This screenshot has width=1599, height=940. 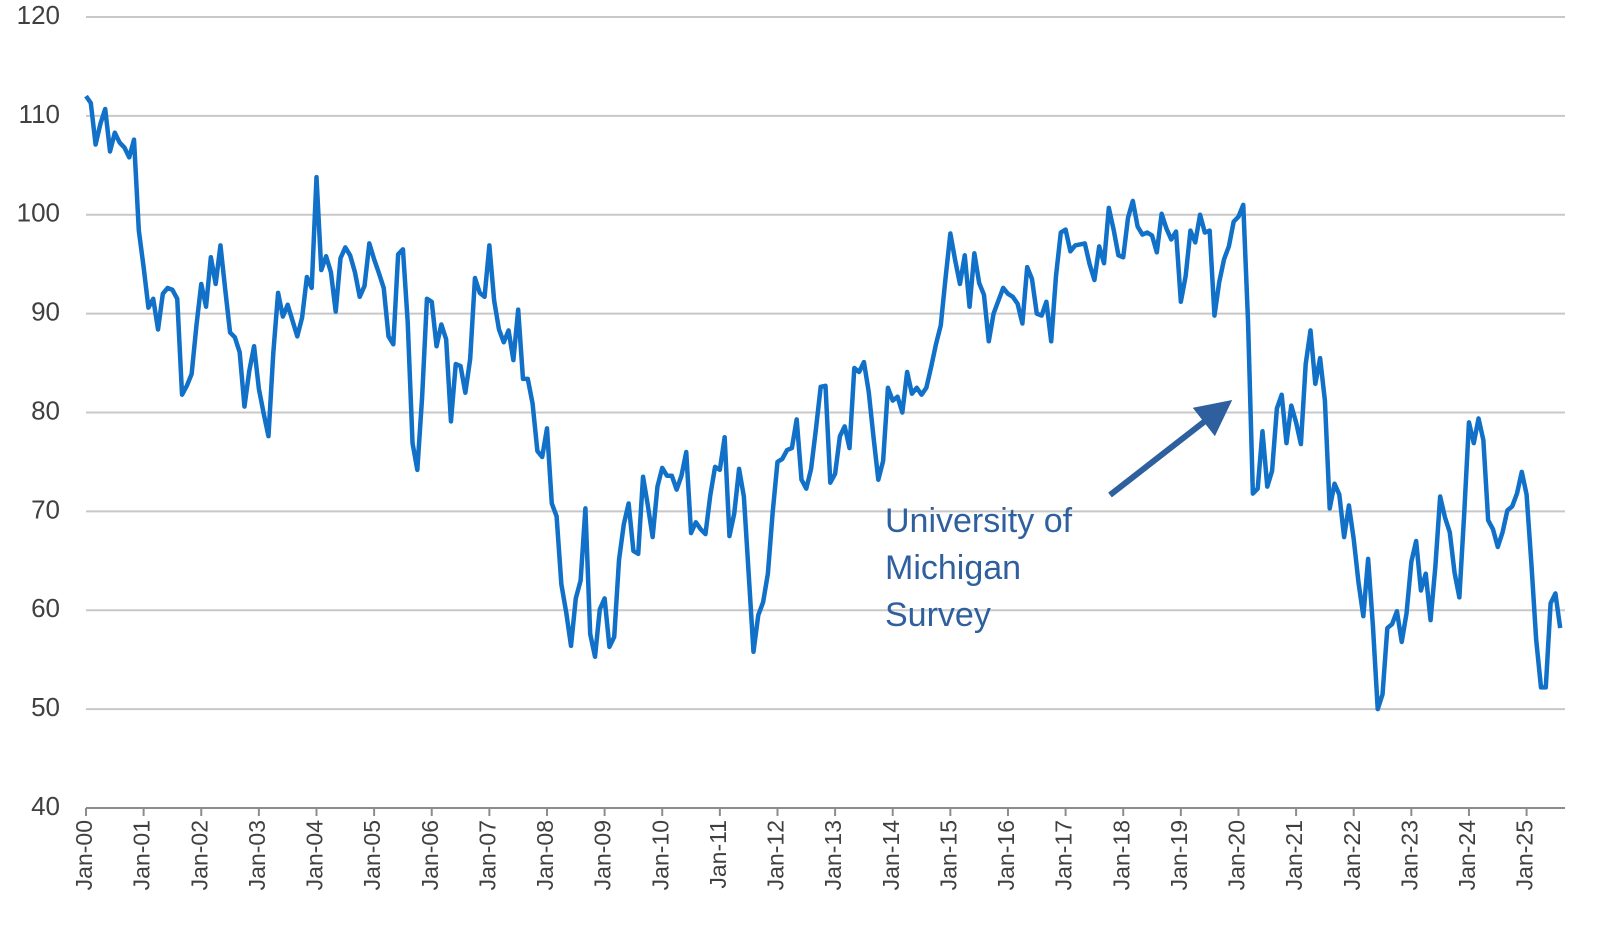 What do you see at coordinates (430, 855) in the screenshot?
I see `x-tick-label: Jan-06` at bounding box center [430, 855].